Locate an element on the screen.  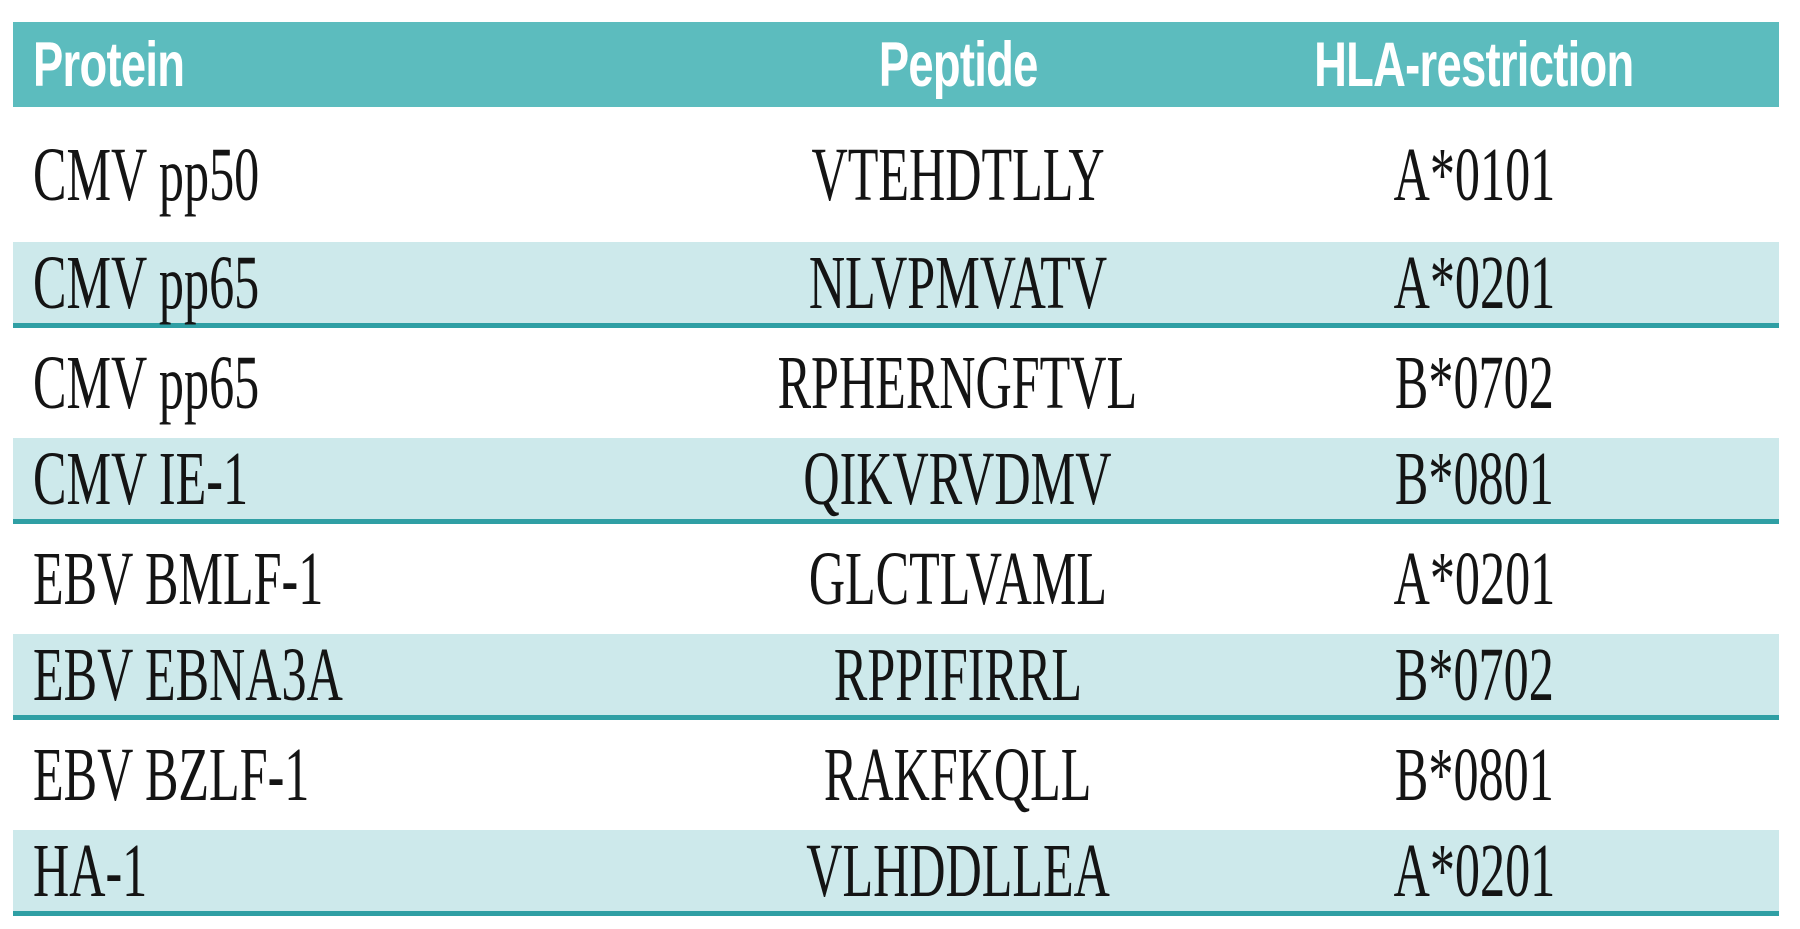
table-row: EBV EBNA3A RPPIFIRRL B*0702 is located at coordinates (896, 677).